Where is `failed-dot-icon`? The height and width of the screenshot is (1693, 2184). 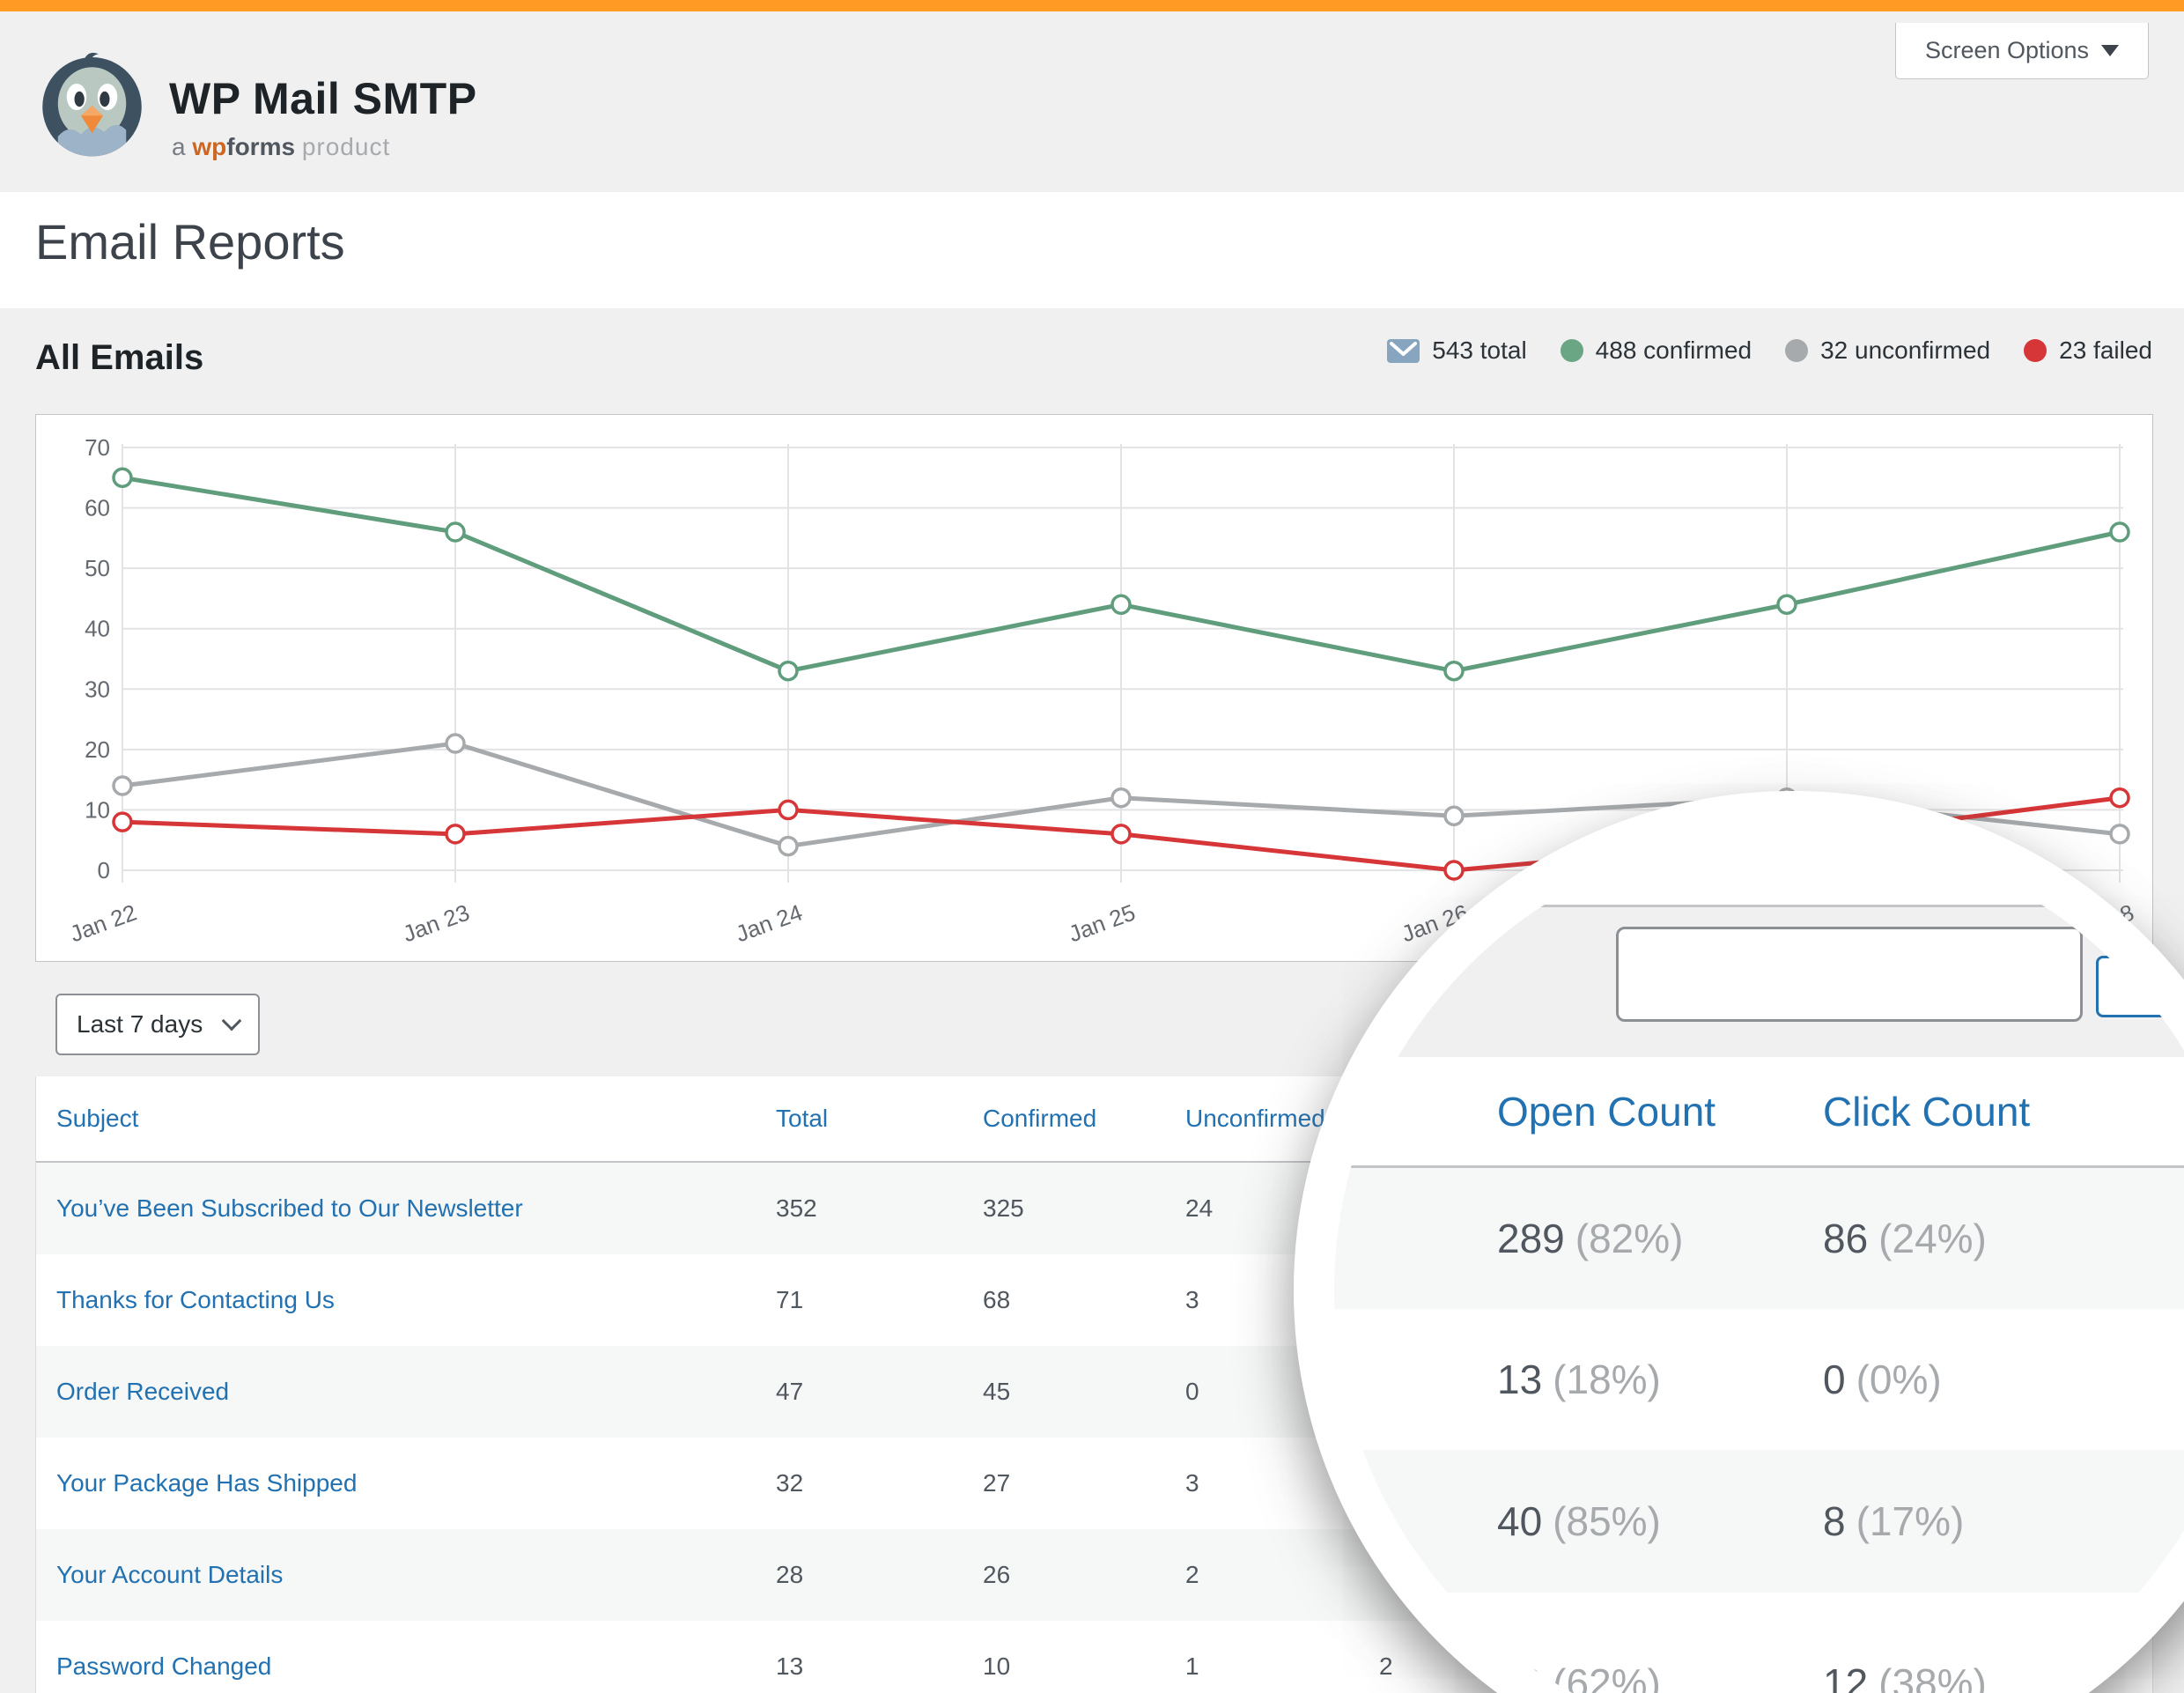 failed-dot-icon is located at coordinates (2036, 350).